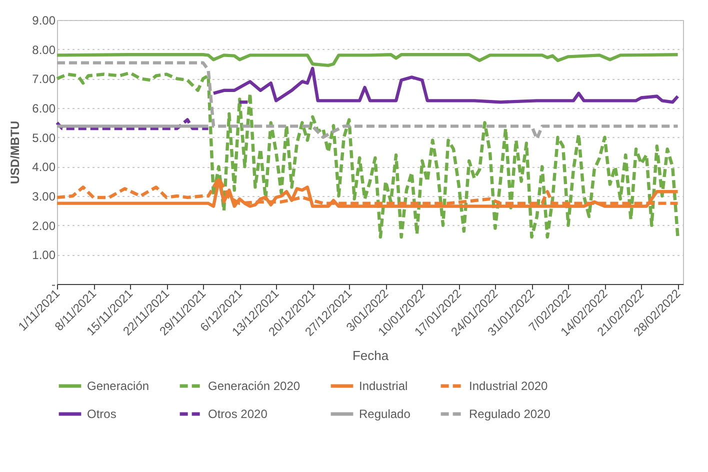  I want to click on y-tick-label: 4.00, so click(44, 167).